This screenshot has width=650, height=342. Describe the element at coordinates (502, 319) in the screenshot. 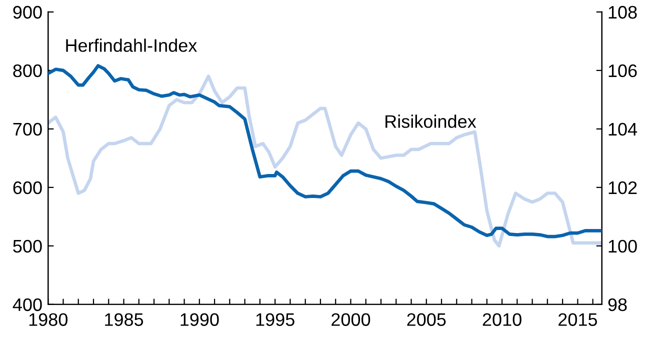

I see `x-tick-label: 2010` at that location.